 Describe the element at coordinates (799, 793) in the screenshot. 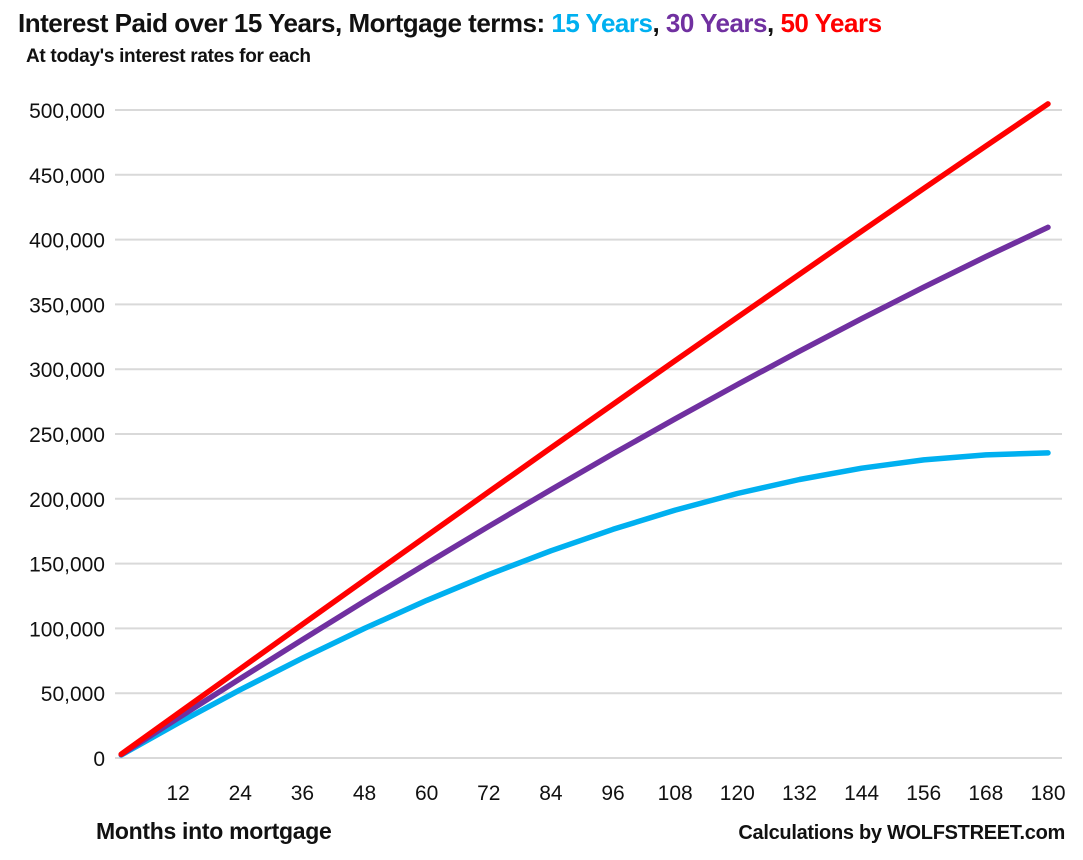

I see `x-tick-label: 132` at that location.